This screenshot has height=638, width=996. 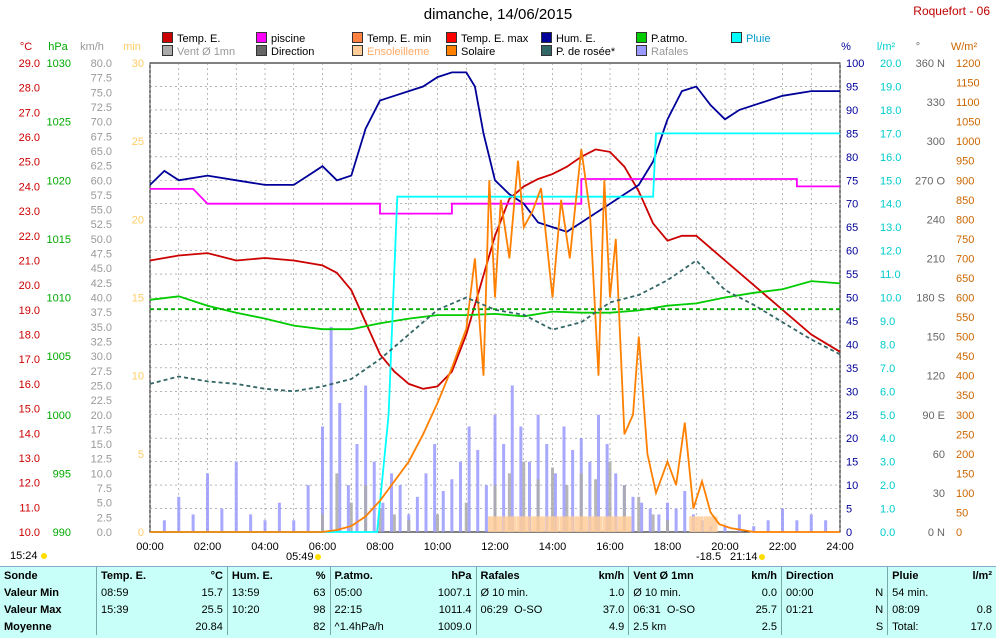 I want to click on axis-wind-tick: 40.0, so click(x=101, y=299).